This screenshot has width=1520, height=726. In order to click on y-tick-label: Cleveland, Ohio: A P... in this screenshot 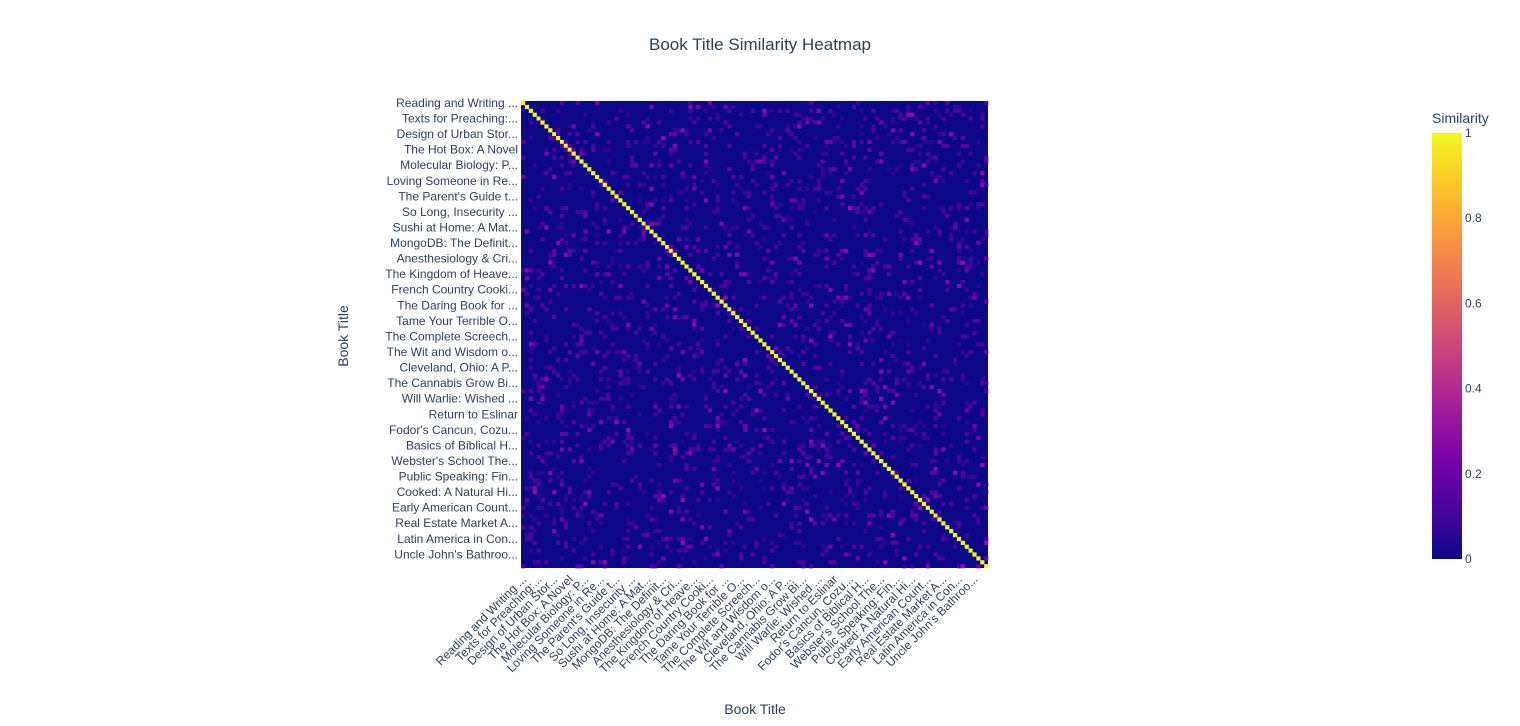, I will do `click(458, 368)`.